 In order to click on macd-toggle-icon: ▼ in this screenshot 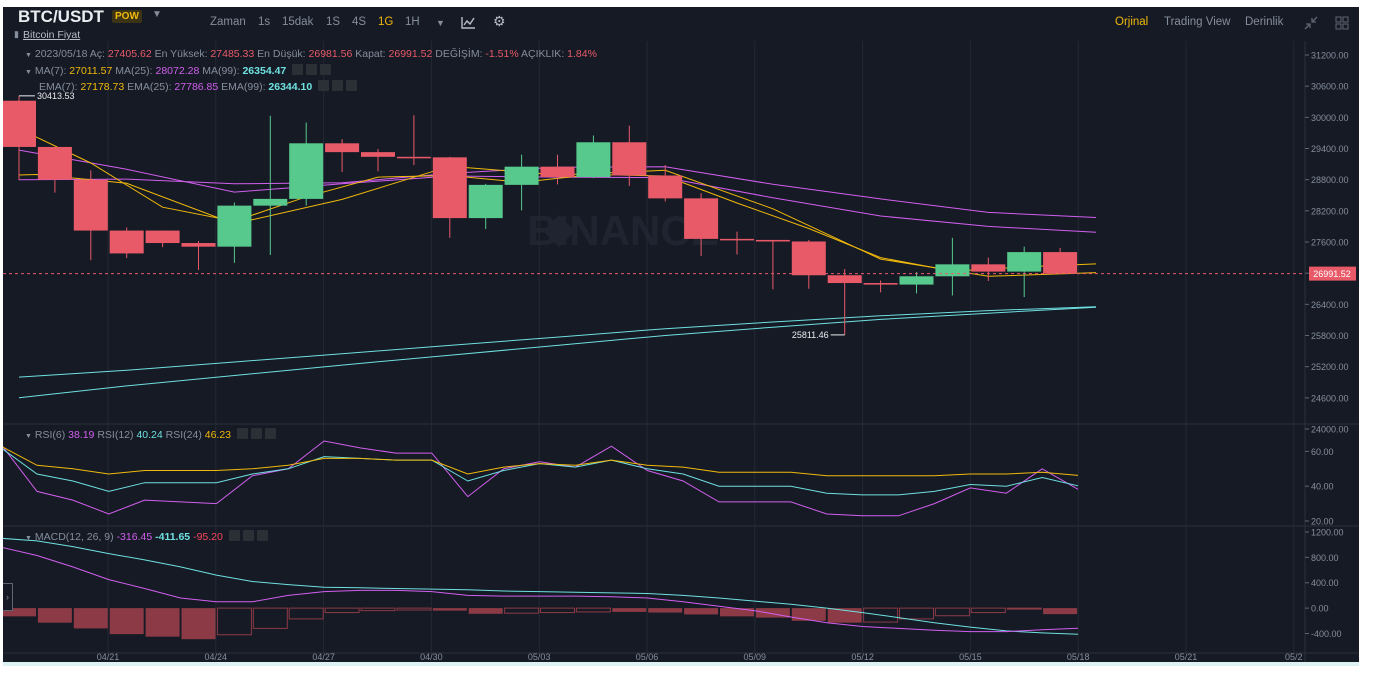, I will do `click(28, 538)`.